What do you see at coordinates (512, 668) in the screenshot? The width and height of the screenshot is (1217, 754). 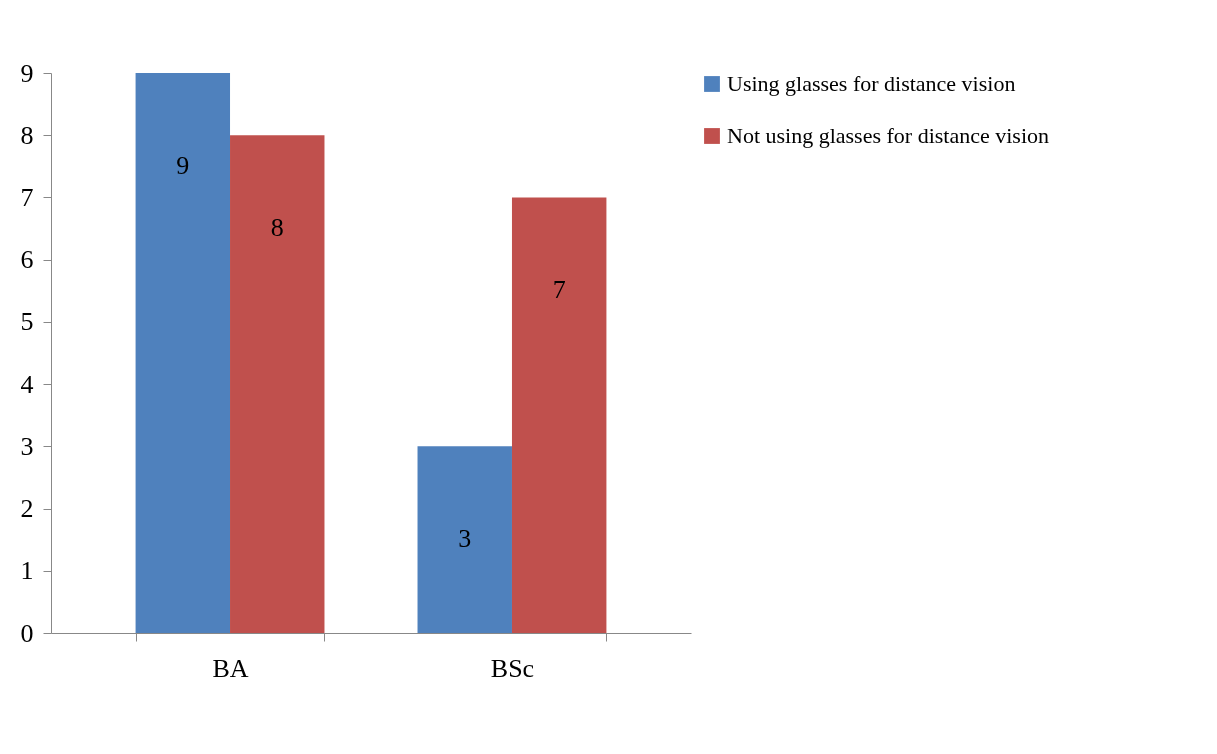 I see `x-tick-label: BSc` at bounding box center [512, 668].